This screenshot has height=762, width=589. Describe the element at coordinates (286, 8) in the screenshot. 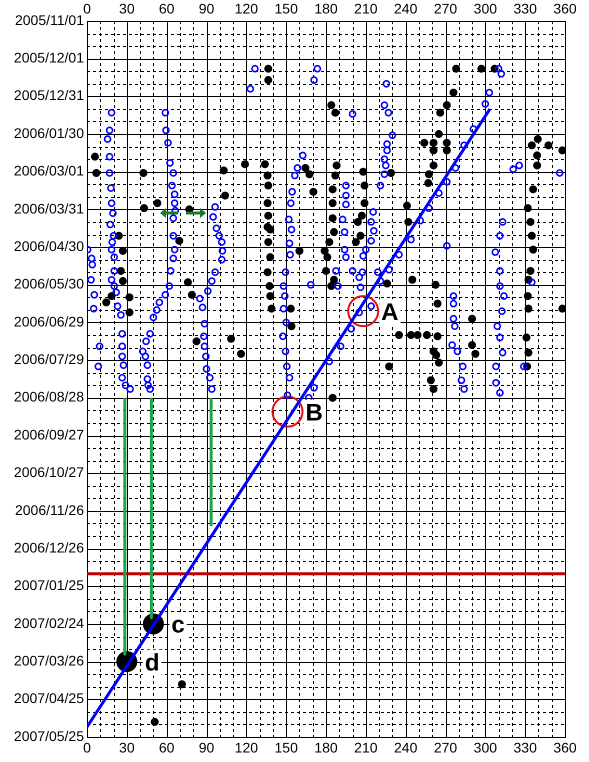

I see `x-tick-label: 150` at that location.